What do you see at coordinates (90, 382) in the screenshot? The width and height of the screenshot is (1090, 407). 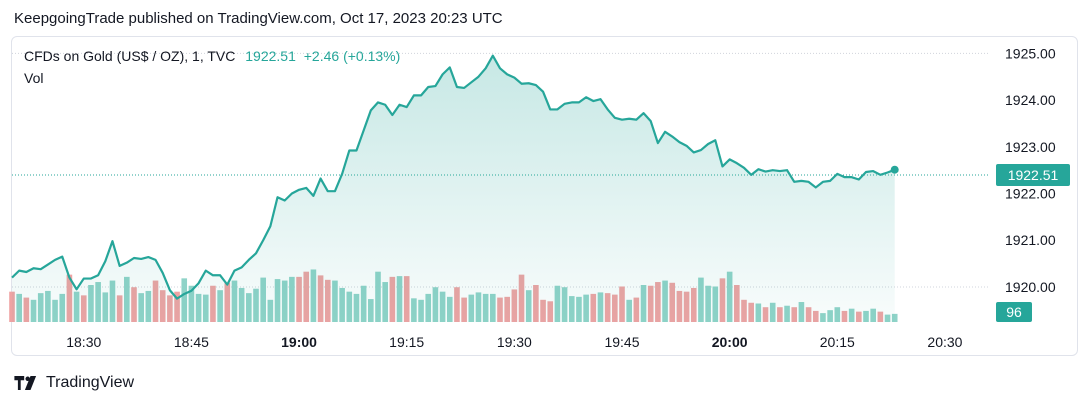 I see `brand-name: TradingView` at bounding box center [90, 382].